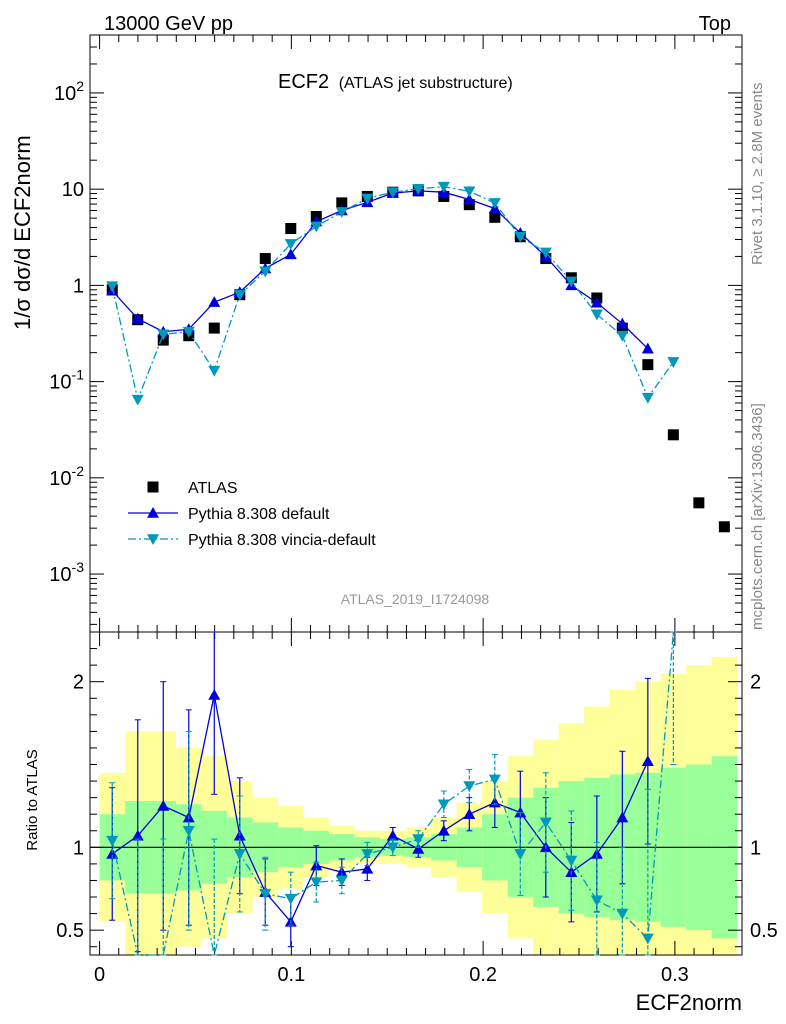 This screenshot has height=1024, width=786. I want to click on x-tick-label: 0.2, so click(483, 975).